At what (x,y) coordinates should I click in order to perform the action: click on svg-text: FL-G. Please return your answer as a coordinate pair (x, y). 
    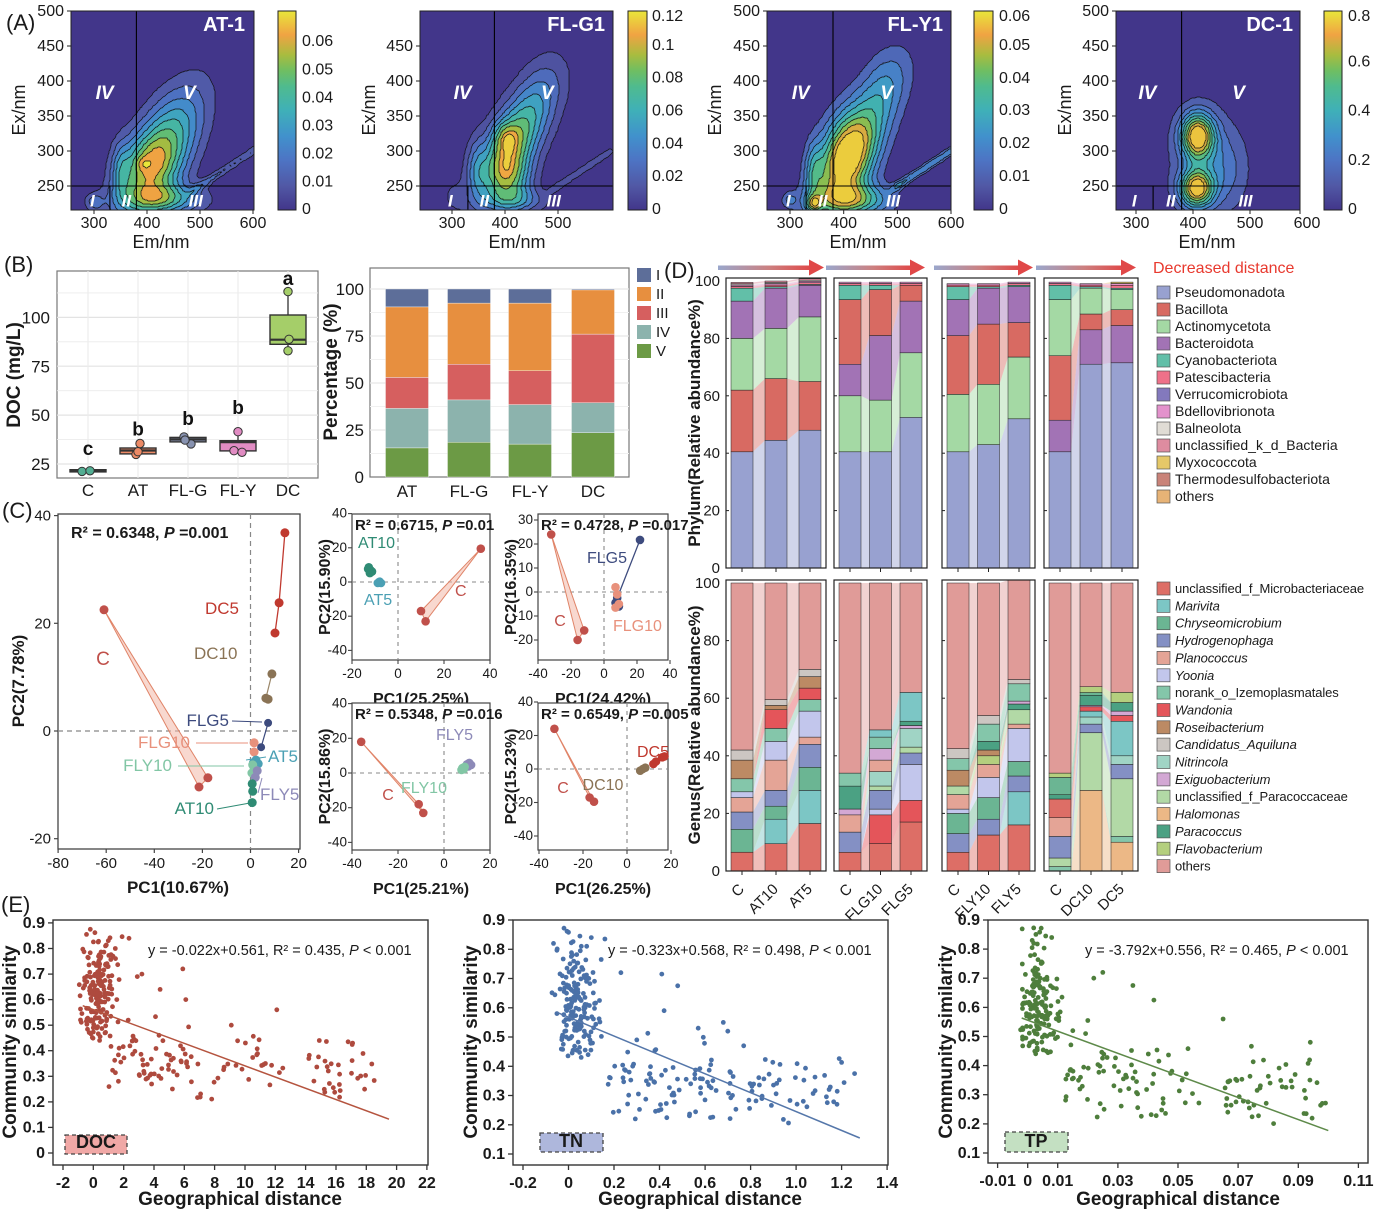
    Looking at the image, I should click on (188, 490).